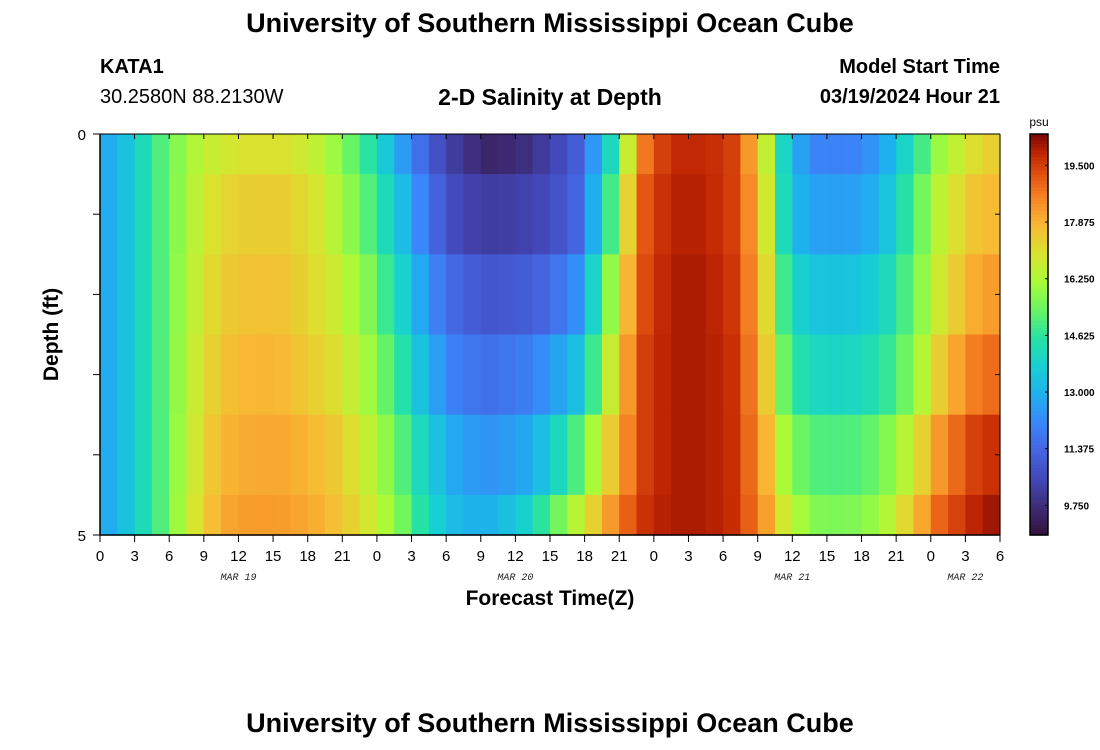 The height and width of the screenshot is (750, 1100). I want to click on x-axis-label: Forecast Time(Z), so click(550, 598).